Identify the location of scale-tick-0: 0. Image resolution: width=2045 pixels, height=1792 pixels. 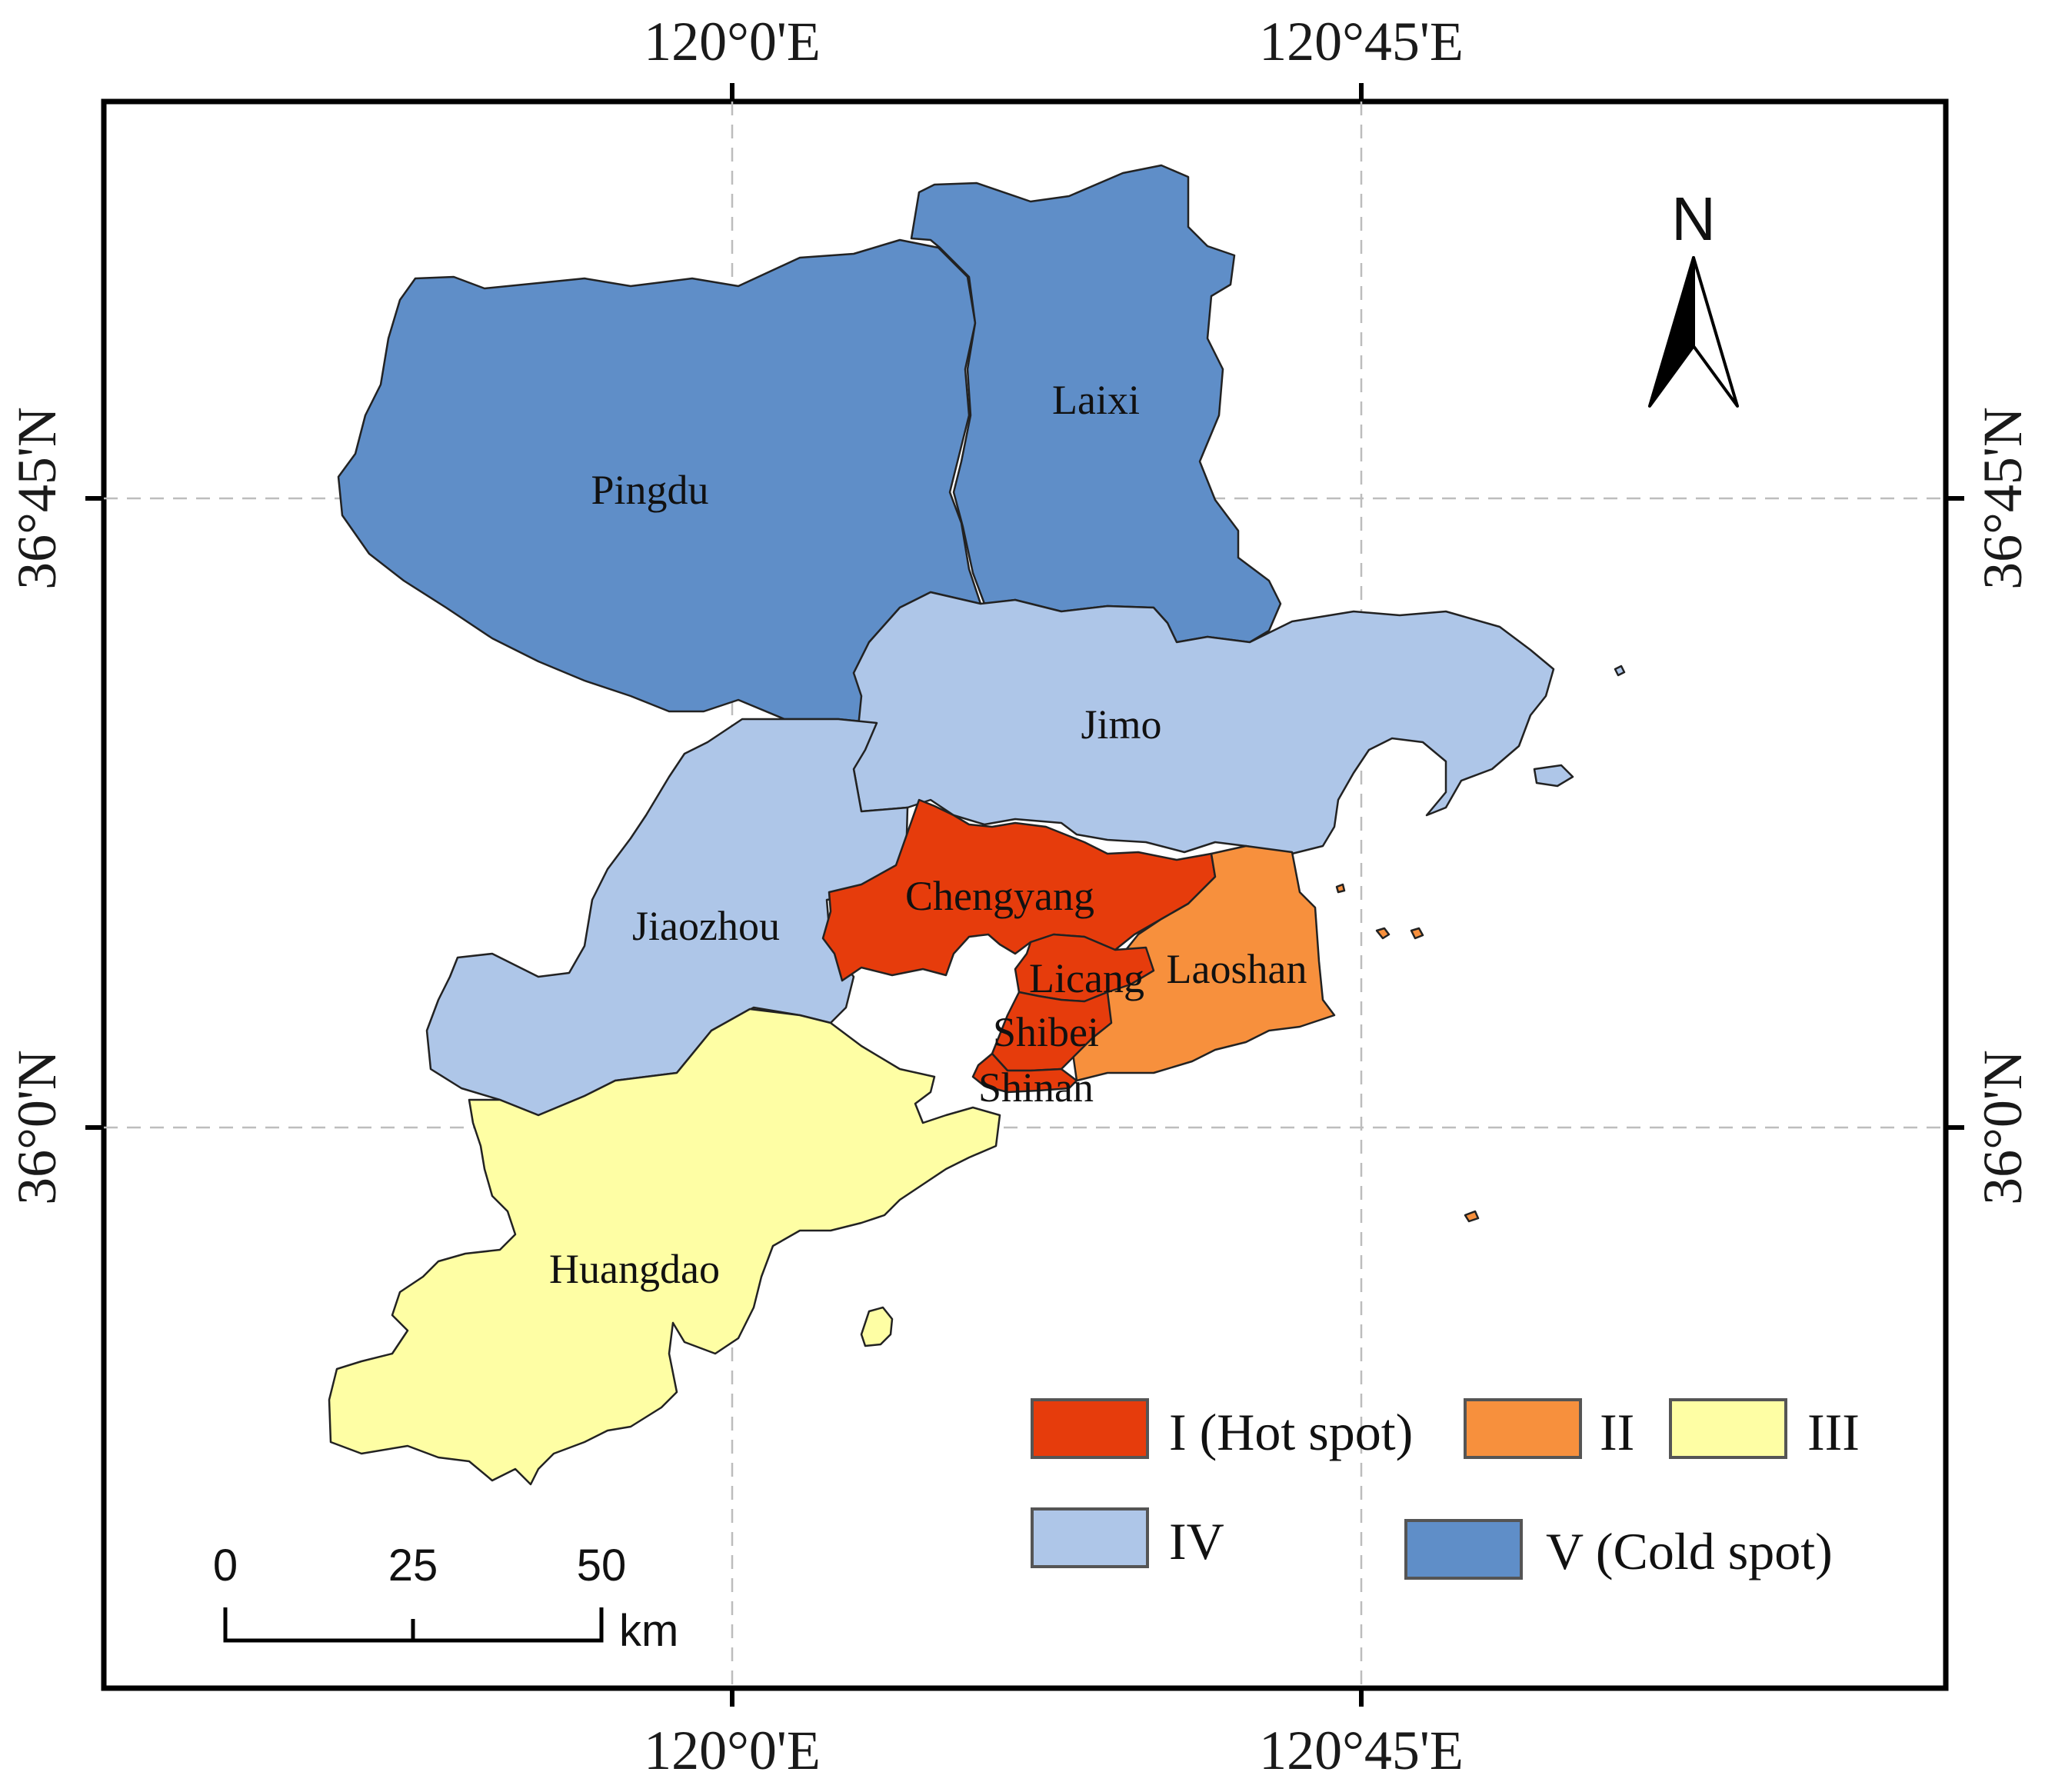
(225, 1565).